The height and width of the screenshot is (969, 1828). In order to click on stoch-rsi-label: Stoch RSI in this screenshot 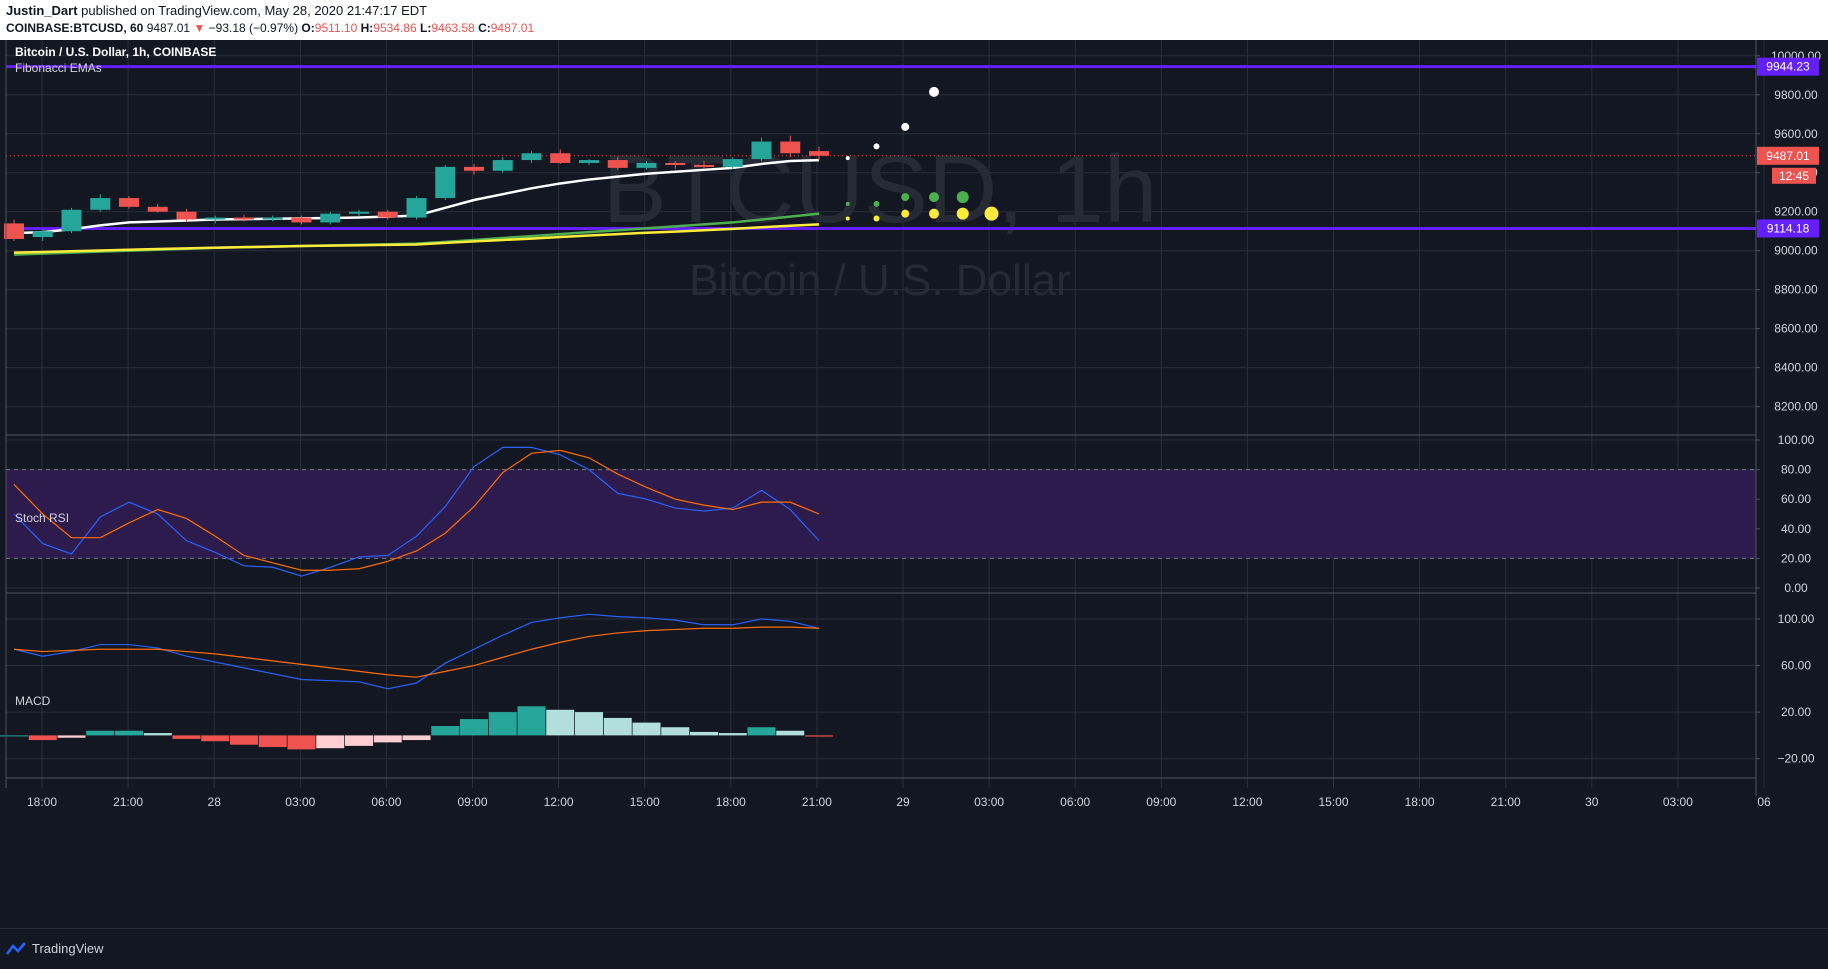, I will do `click(42, 518)`.